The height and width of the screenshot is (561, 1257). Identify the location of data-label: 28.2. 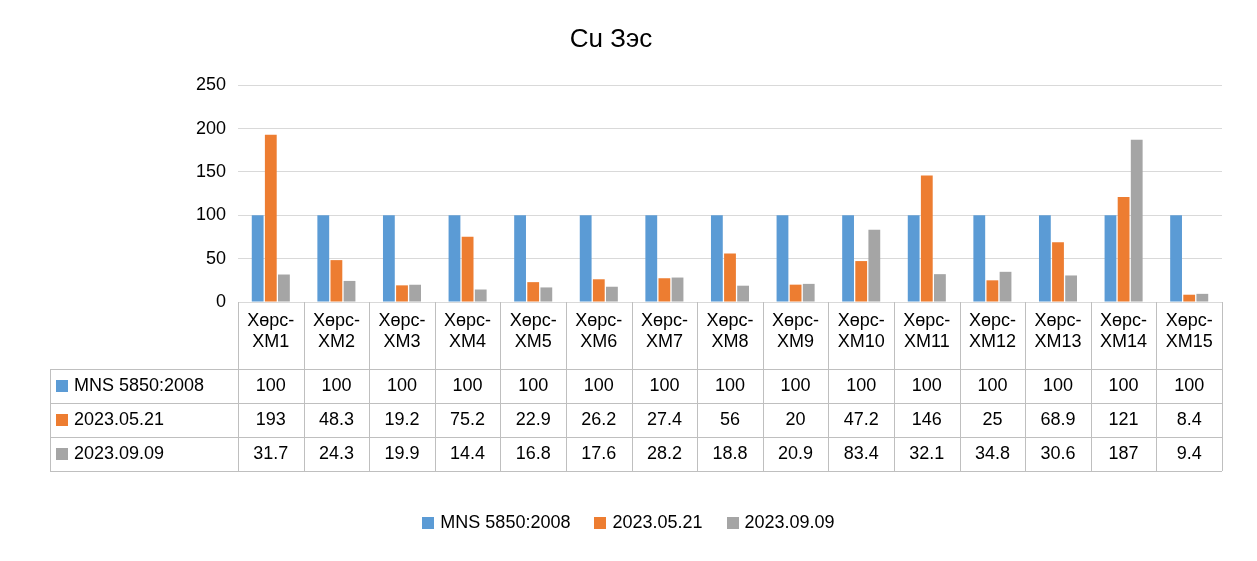
(664, 452).